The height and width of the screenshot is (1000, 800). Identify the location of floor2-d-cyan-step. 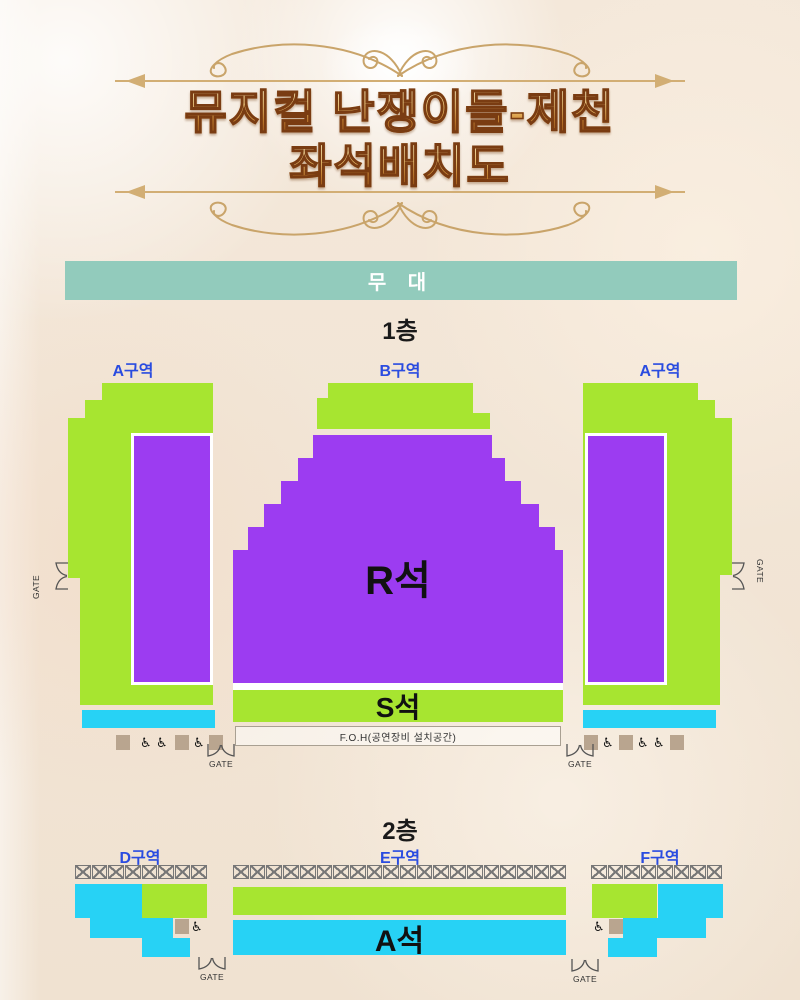
(166, 947).